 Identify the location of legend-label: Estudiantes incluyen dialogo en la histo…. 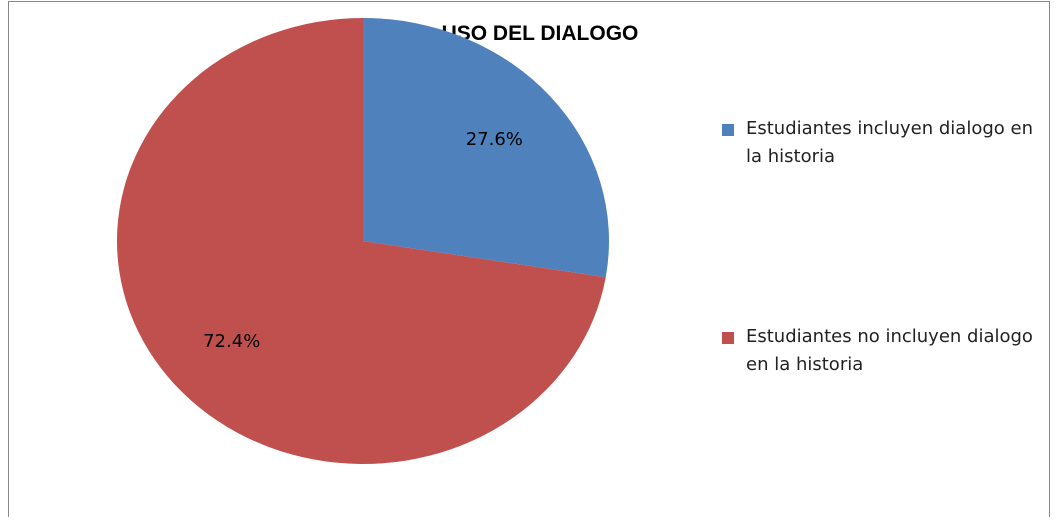
(889, 142).